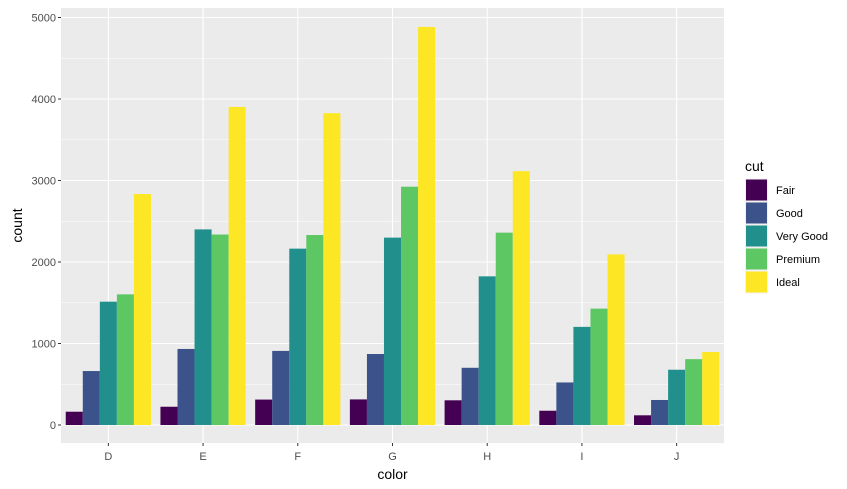  I want to click on legend-key-ideal, so click(756, 282).